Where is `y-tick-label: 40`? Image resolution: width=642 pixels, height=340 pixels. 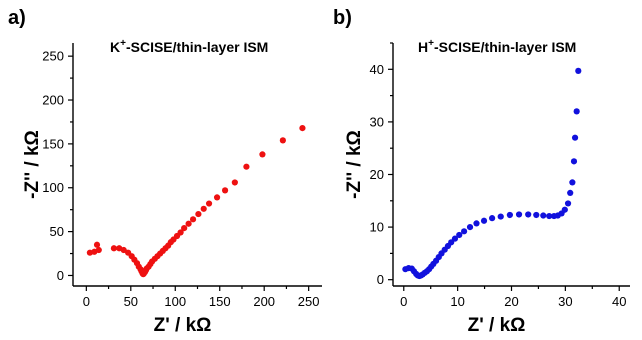
y-tick-label: 40 is located at coordinates (377, 69).